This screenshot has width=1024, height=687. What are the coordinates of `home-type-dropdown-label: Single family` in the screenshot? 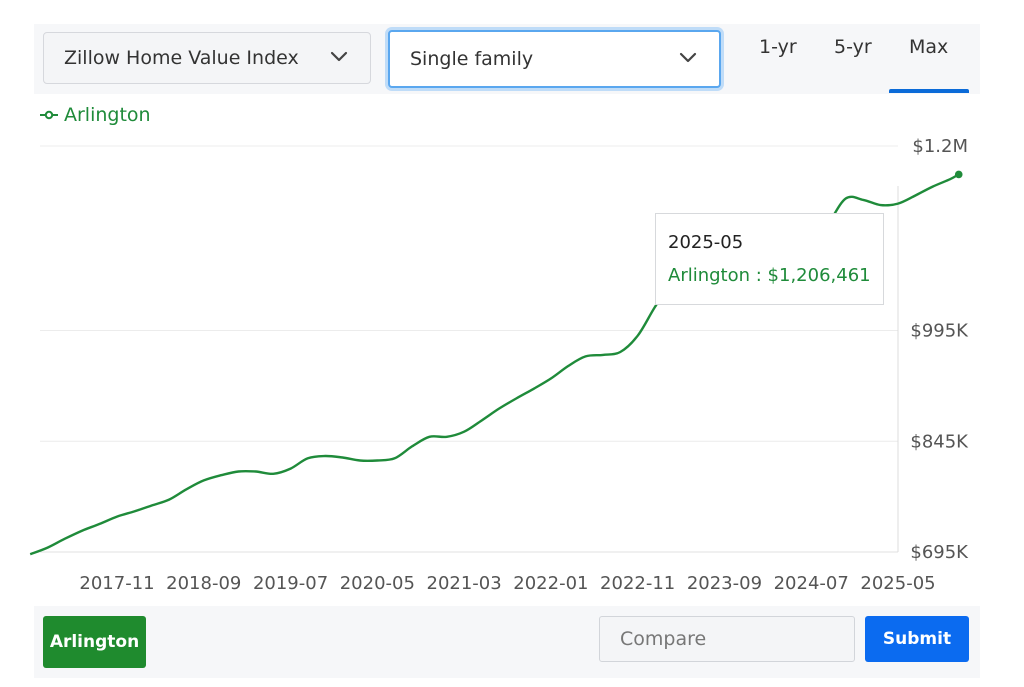 It's located at (472, 59).